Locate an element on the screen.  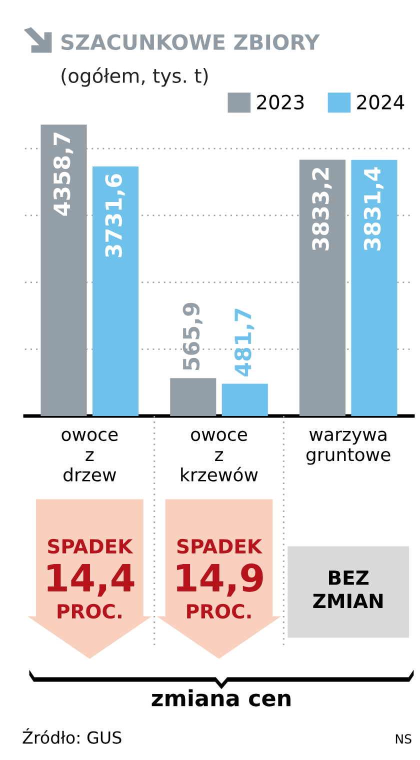
text: Źródło: GUS is located at coordinates (72, 736).